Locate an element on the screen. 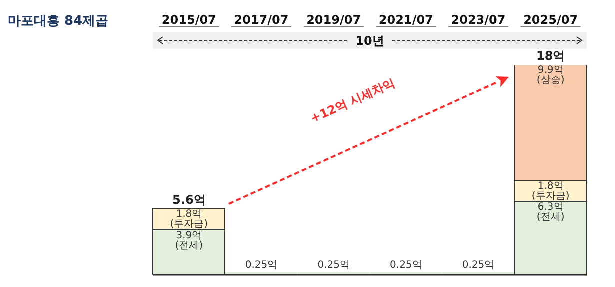 This screenshot has width=615, height=287. data-label: 9.9억 (상승) is located at coordinates (550, 75).